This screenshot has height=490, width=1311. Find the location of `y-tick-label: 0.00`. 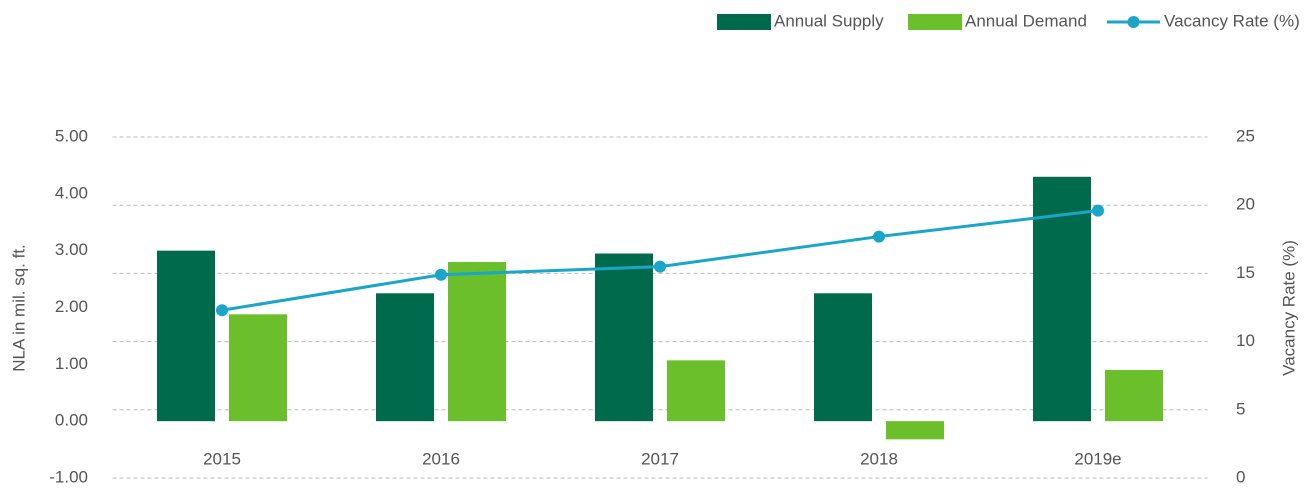

y-tick-label: 0.00 is located at coordinates (71, 420).